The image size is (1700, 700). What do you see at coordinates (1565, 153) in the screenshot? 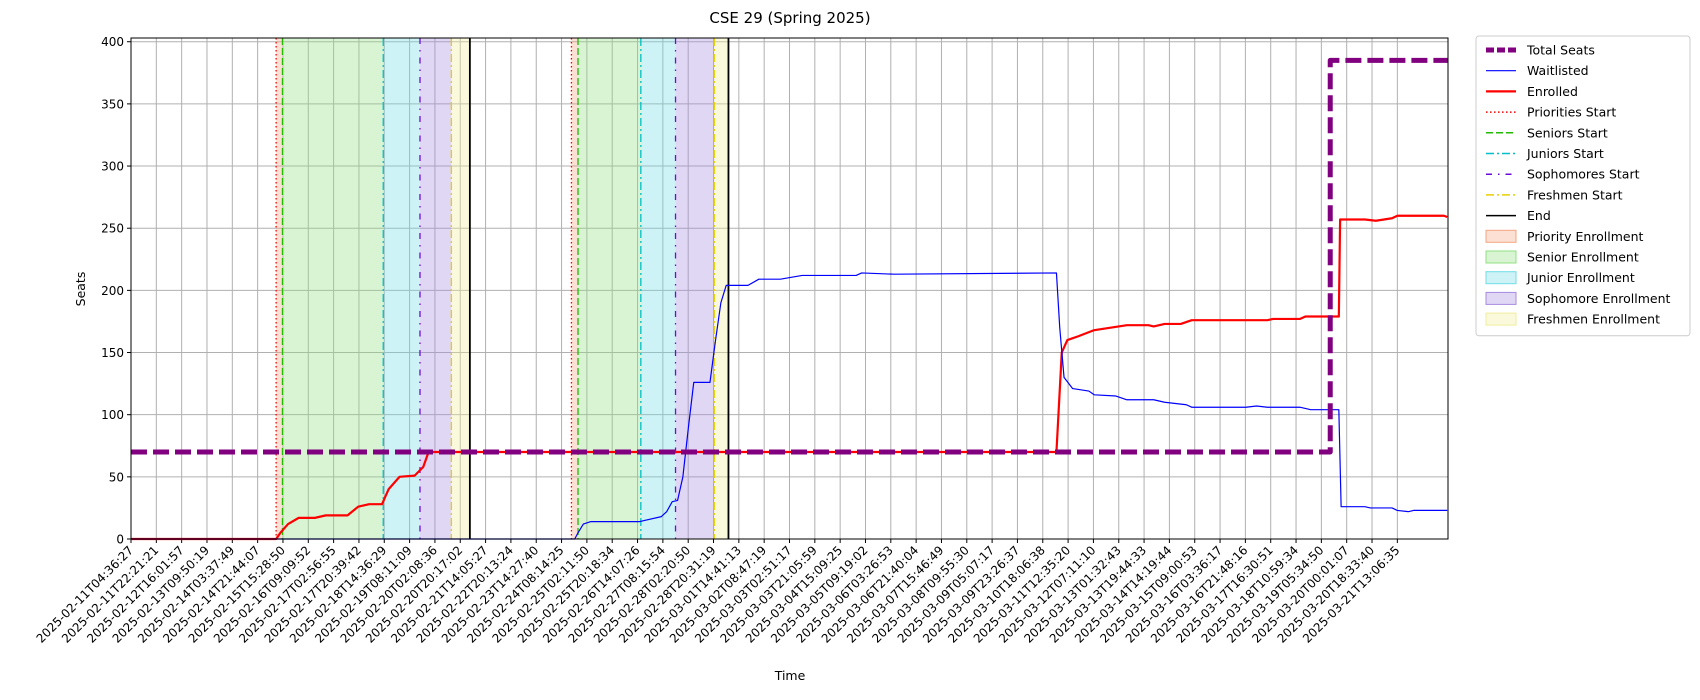
I see `legend-label: Juniors Start` at bounding box center [1565, 153].